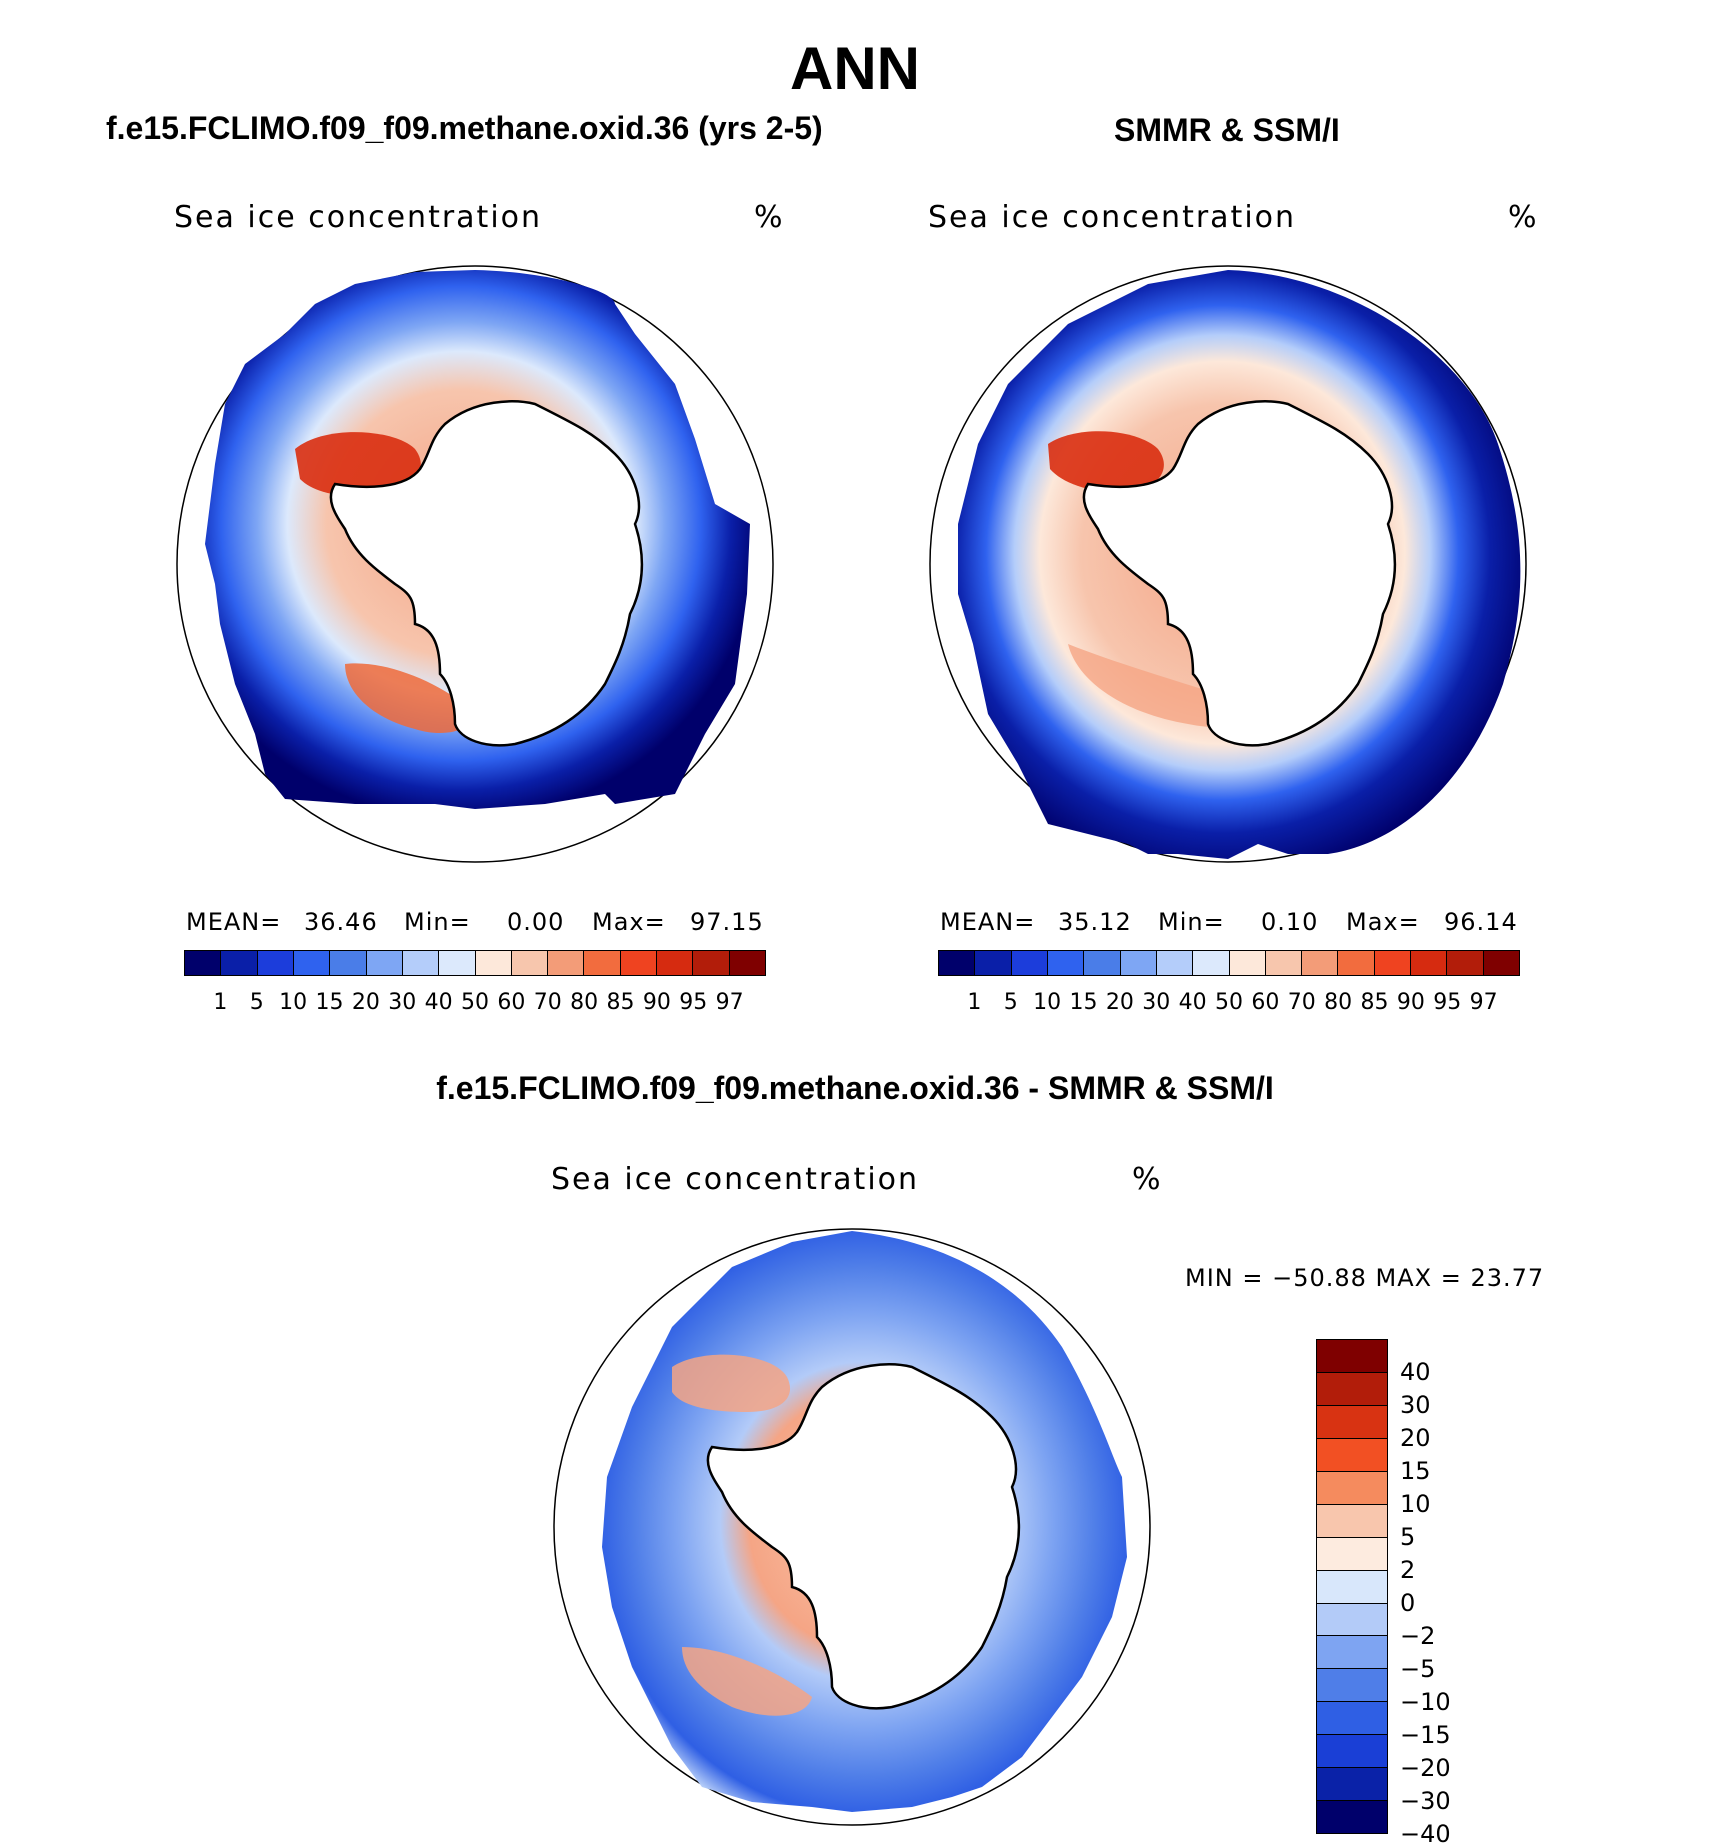 Image resolution: width=1710 pixels, height=1848 pixels. I want to click on panel1-colorbar-tick-label: 1, so click(220, 1002).